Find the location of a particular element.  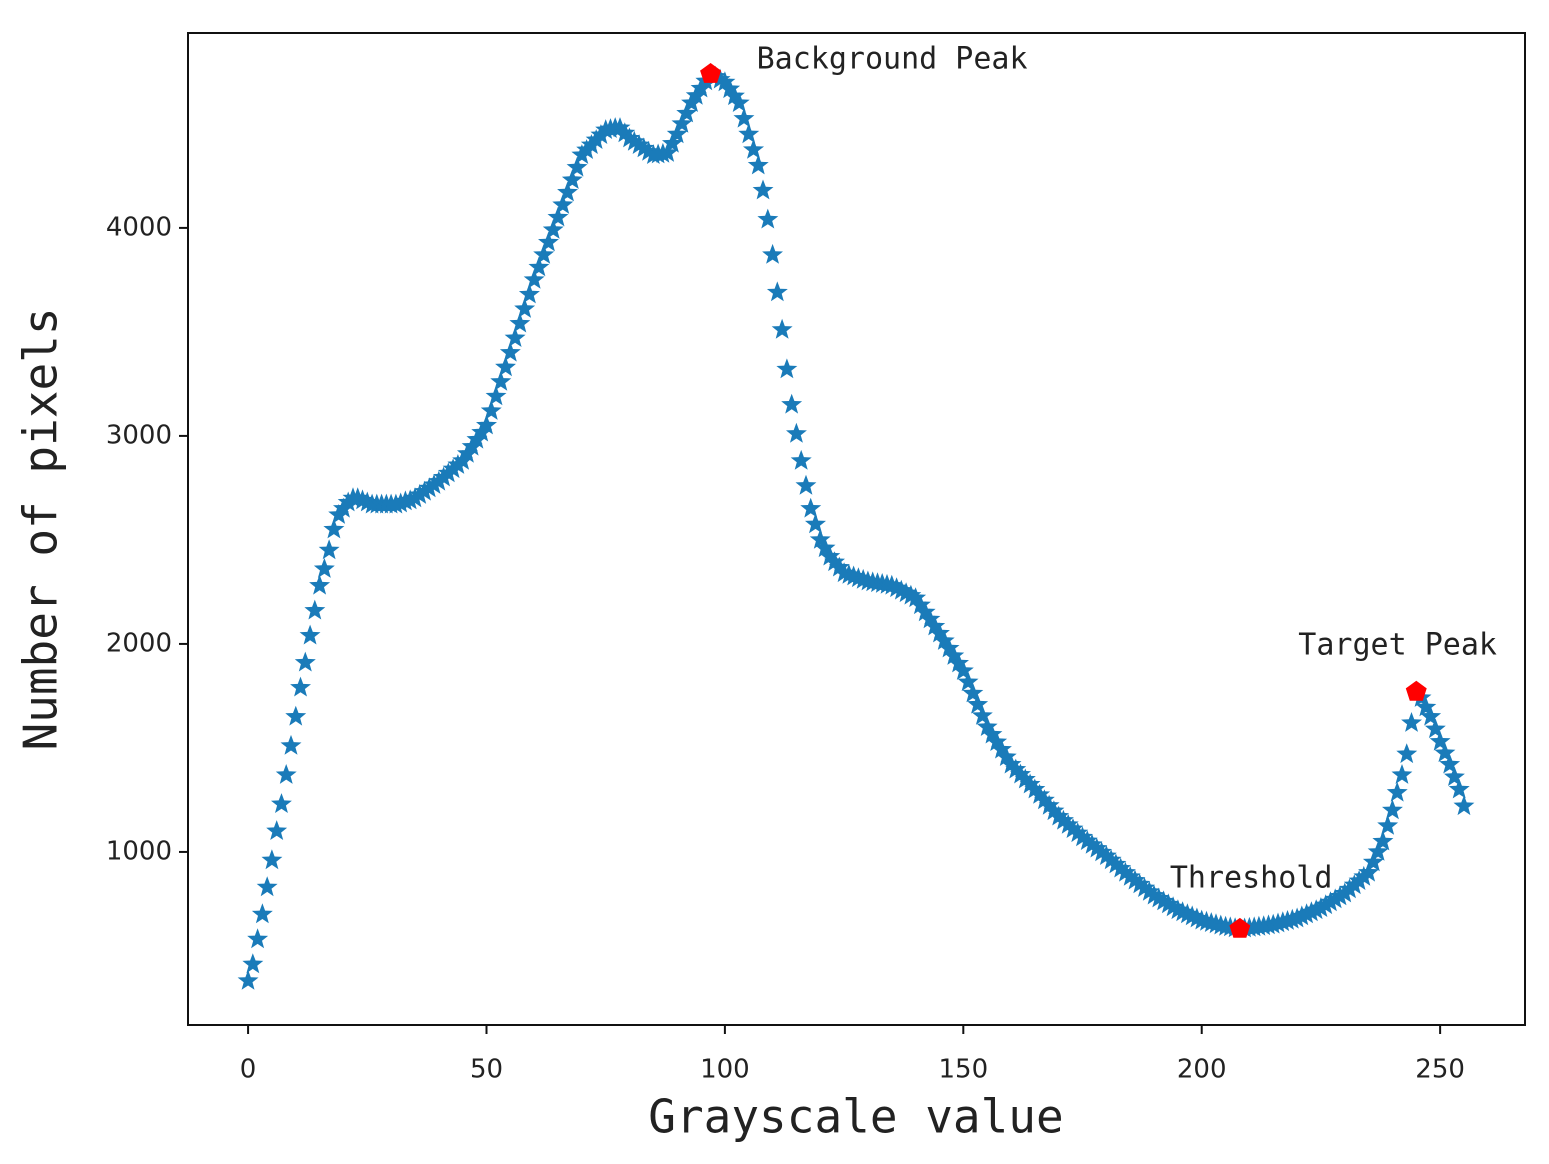

annotation-marker is located at coordinates (711, 73).